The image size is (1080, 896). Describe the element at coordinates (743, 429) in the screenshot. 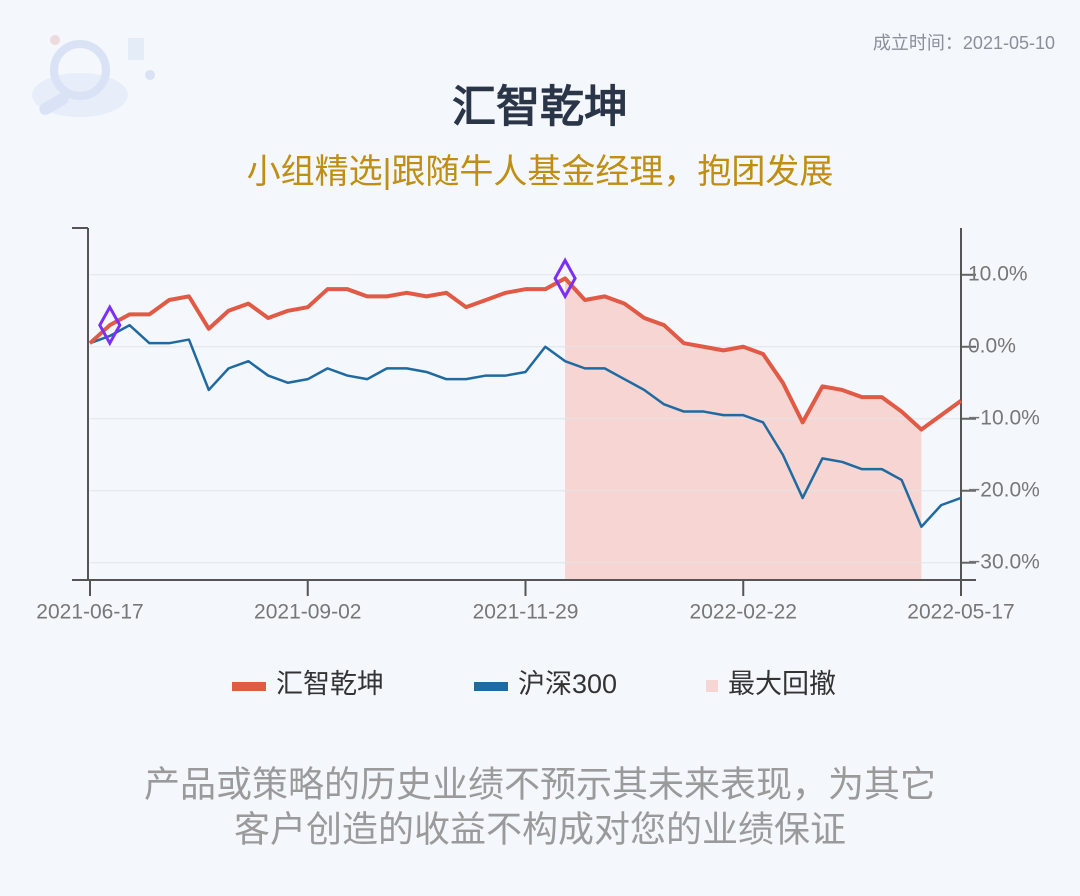

I see `drawdown-area` at that location.